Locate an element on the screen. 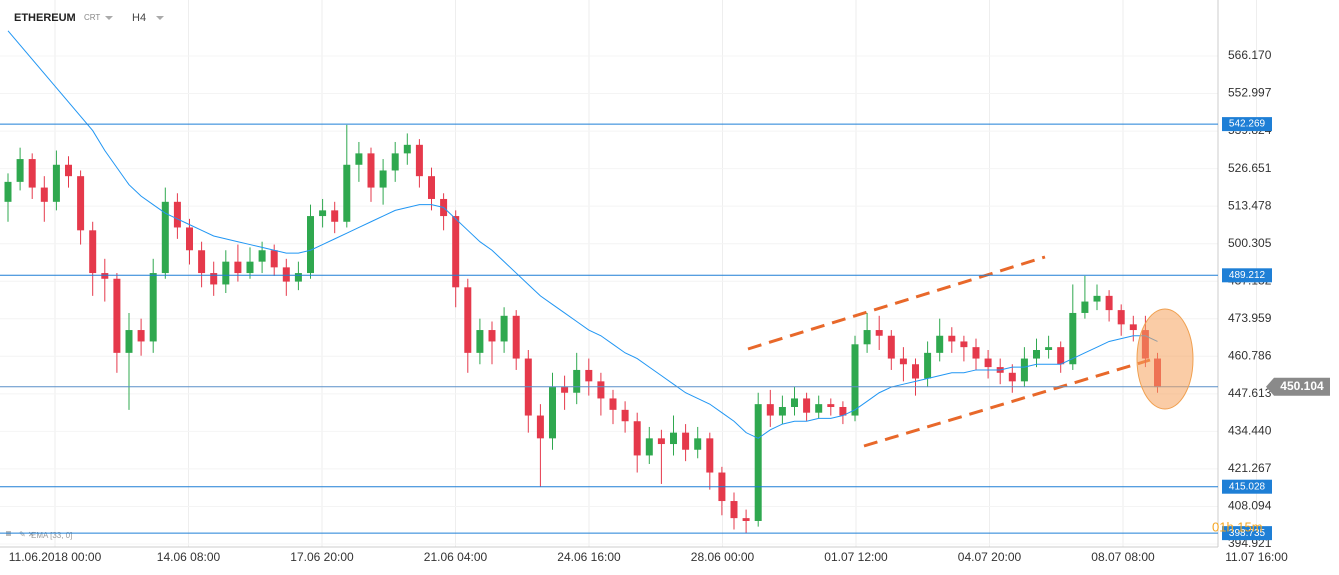 Image resolution: width=1339 pixels, height=575 pixels. y-tick-label: 473.959 is located at coordinates (1250, 318).